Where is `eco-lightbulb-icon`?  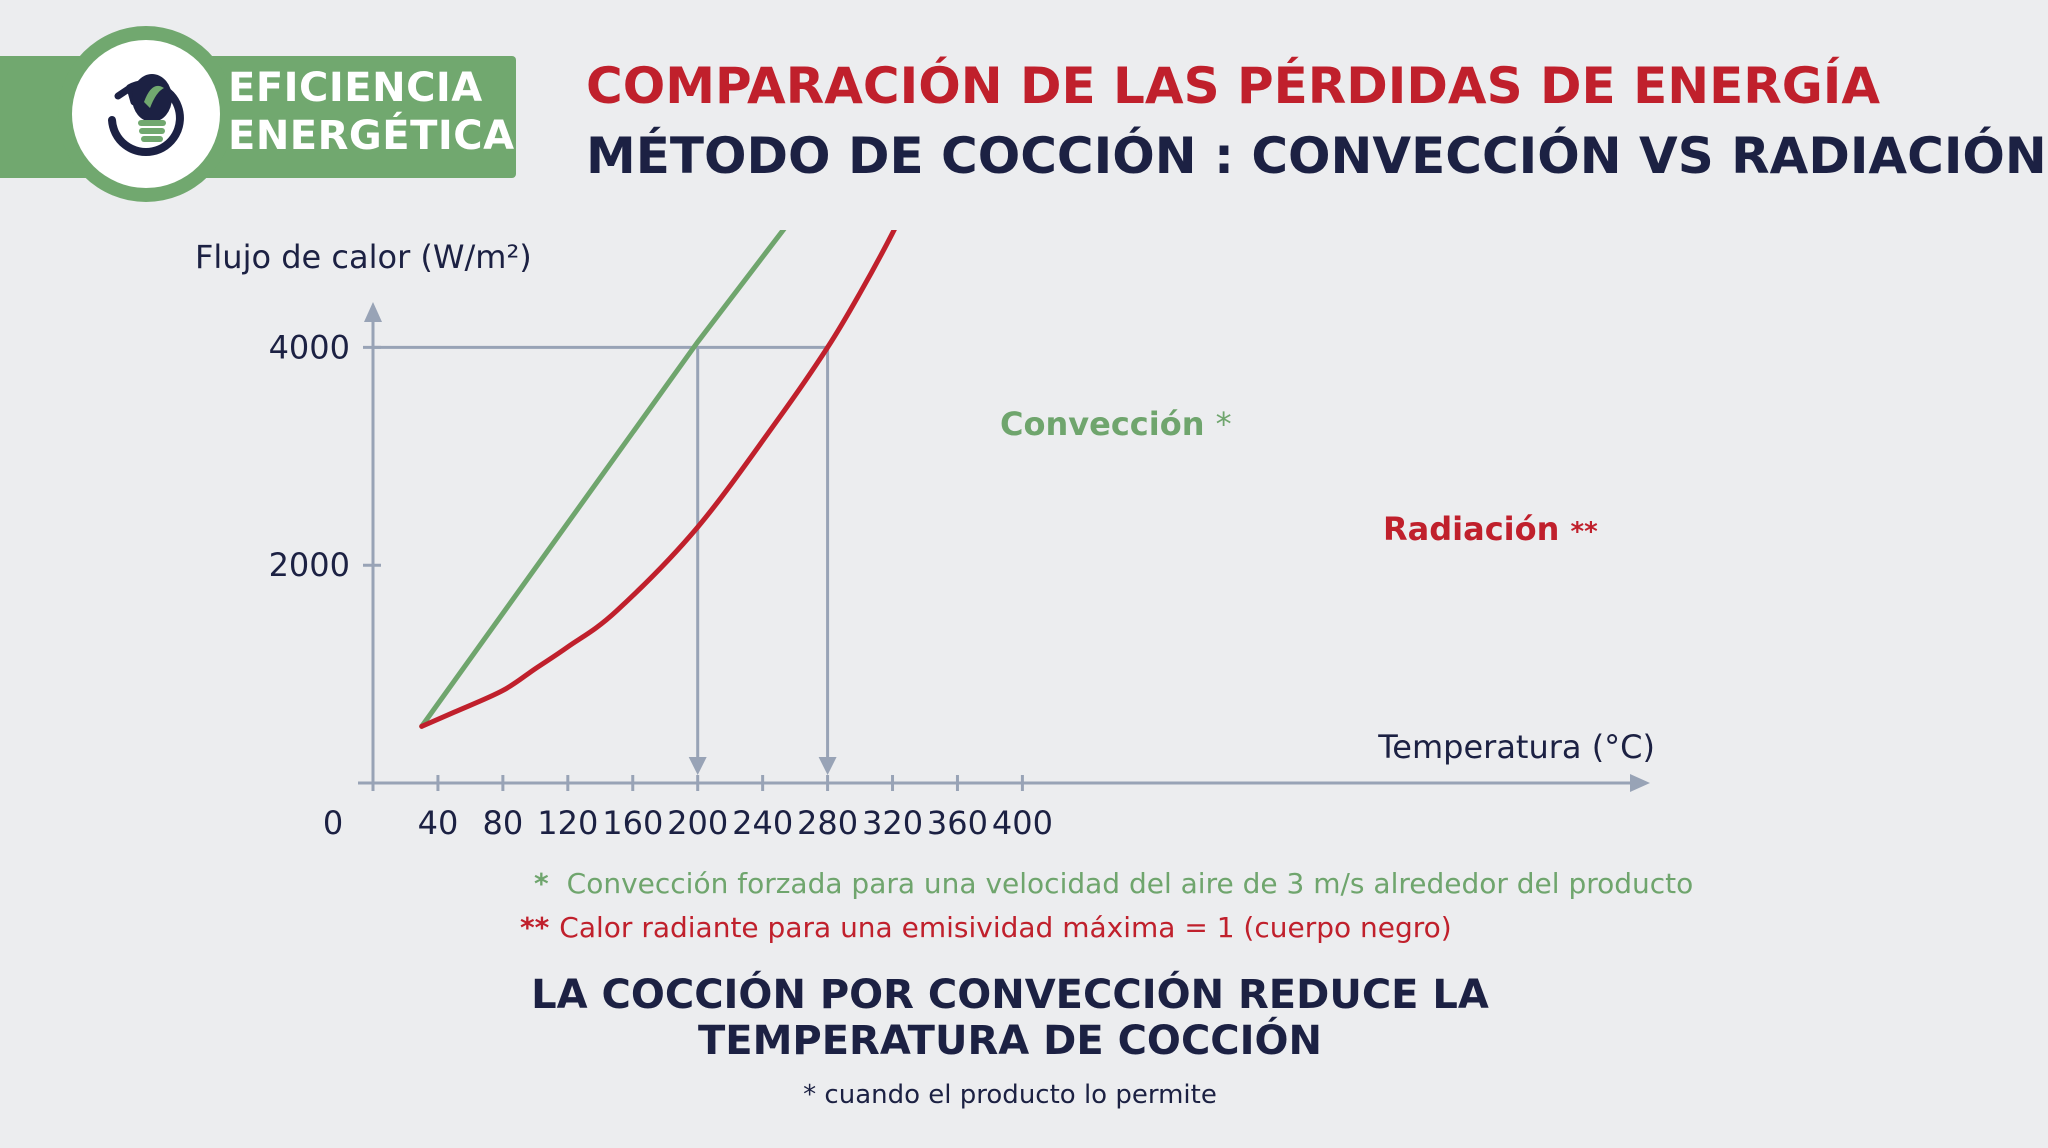 eco-lightbulb-icon is located at coordinates (146, 115).